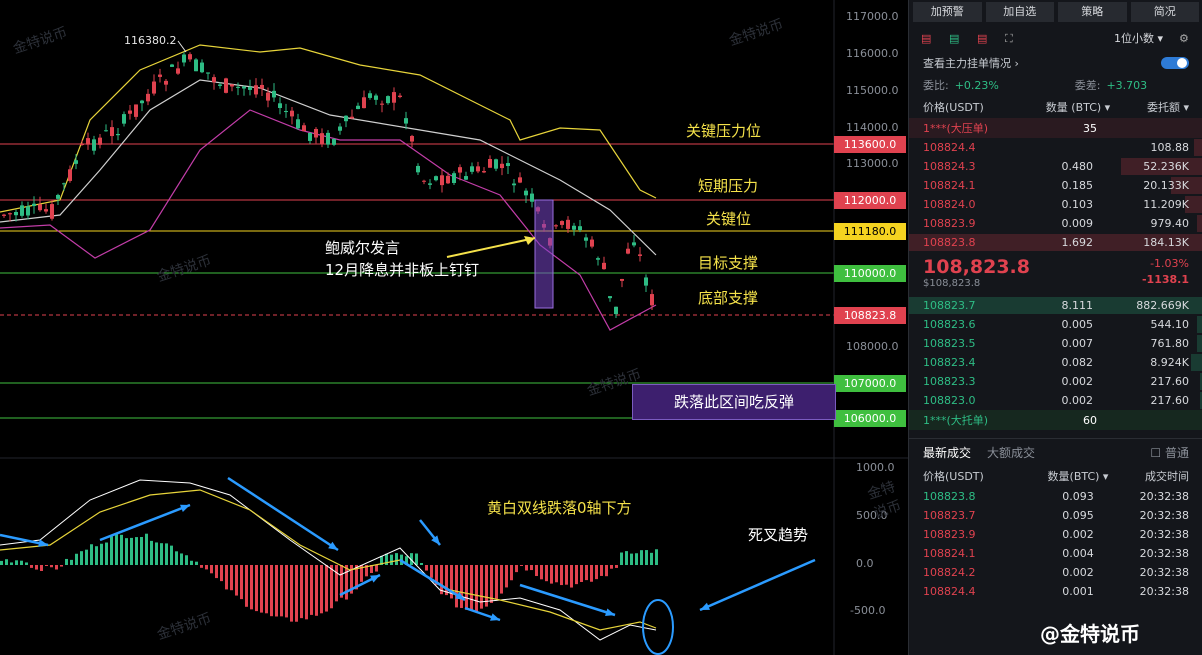  What do you see at coordinates (1055, 166) in the screenshot?
I see `ask-row: 108824.3 0.480 52.236K` at bounding box center [1055, 166].